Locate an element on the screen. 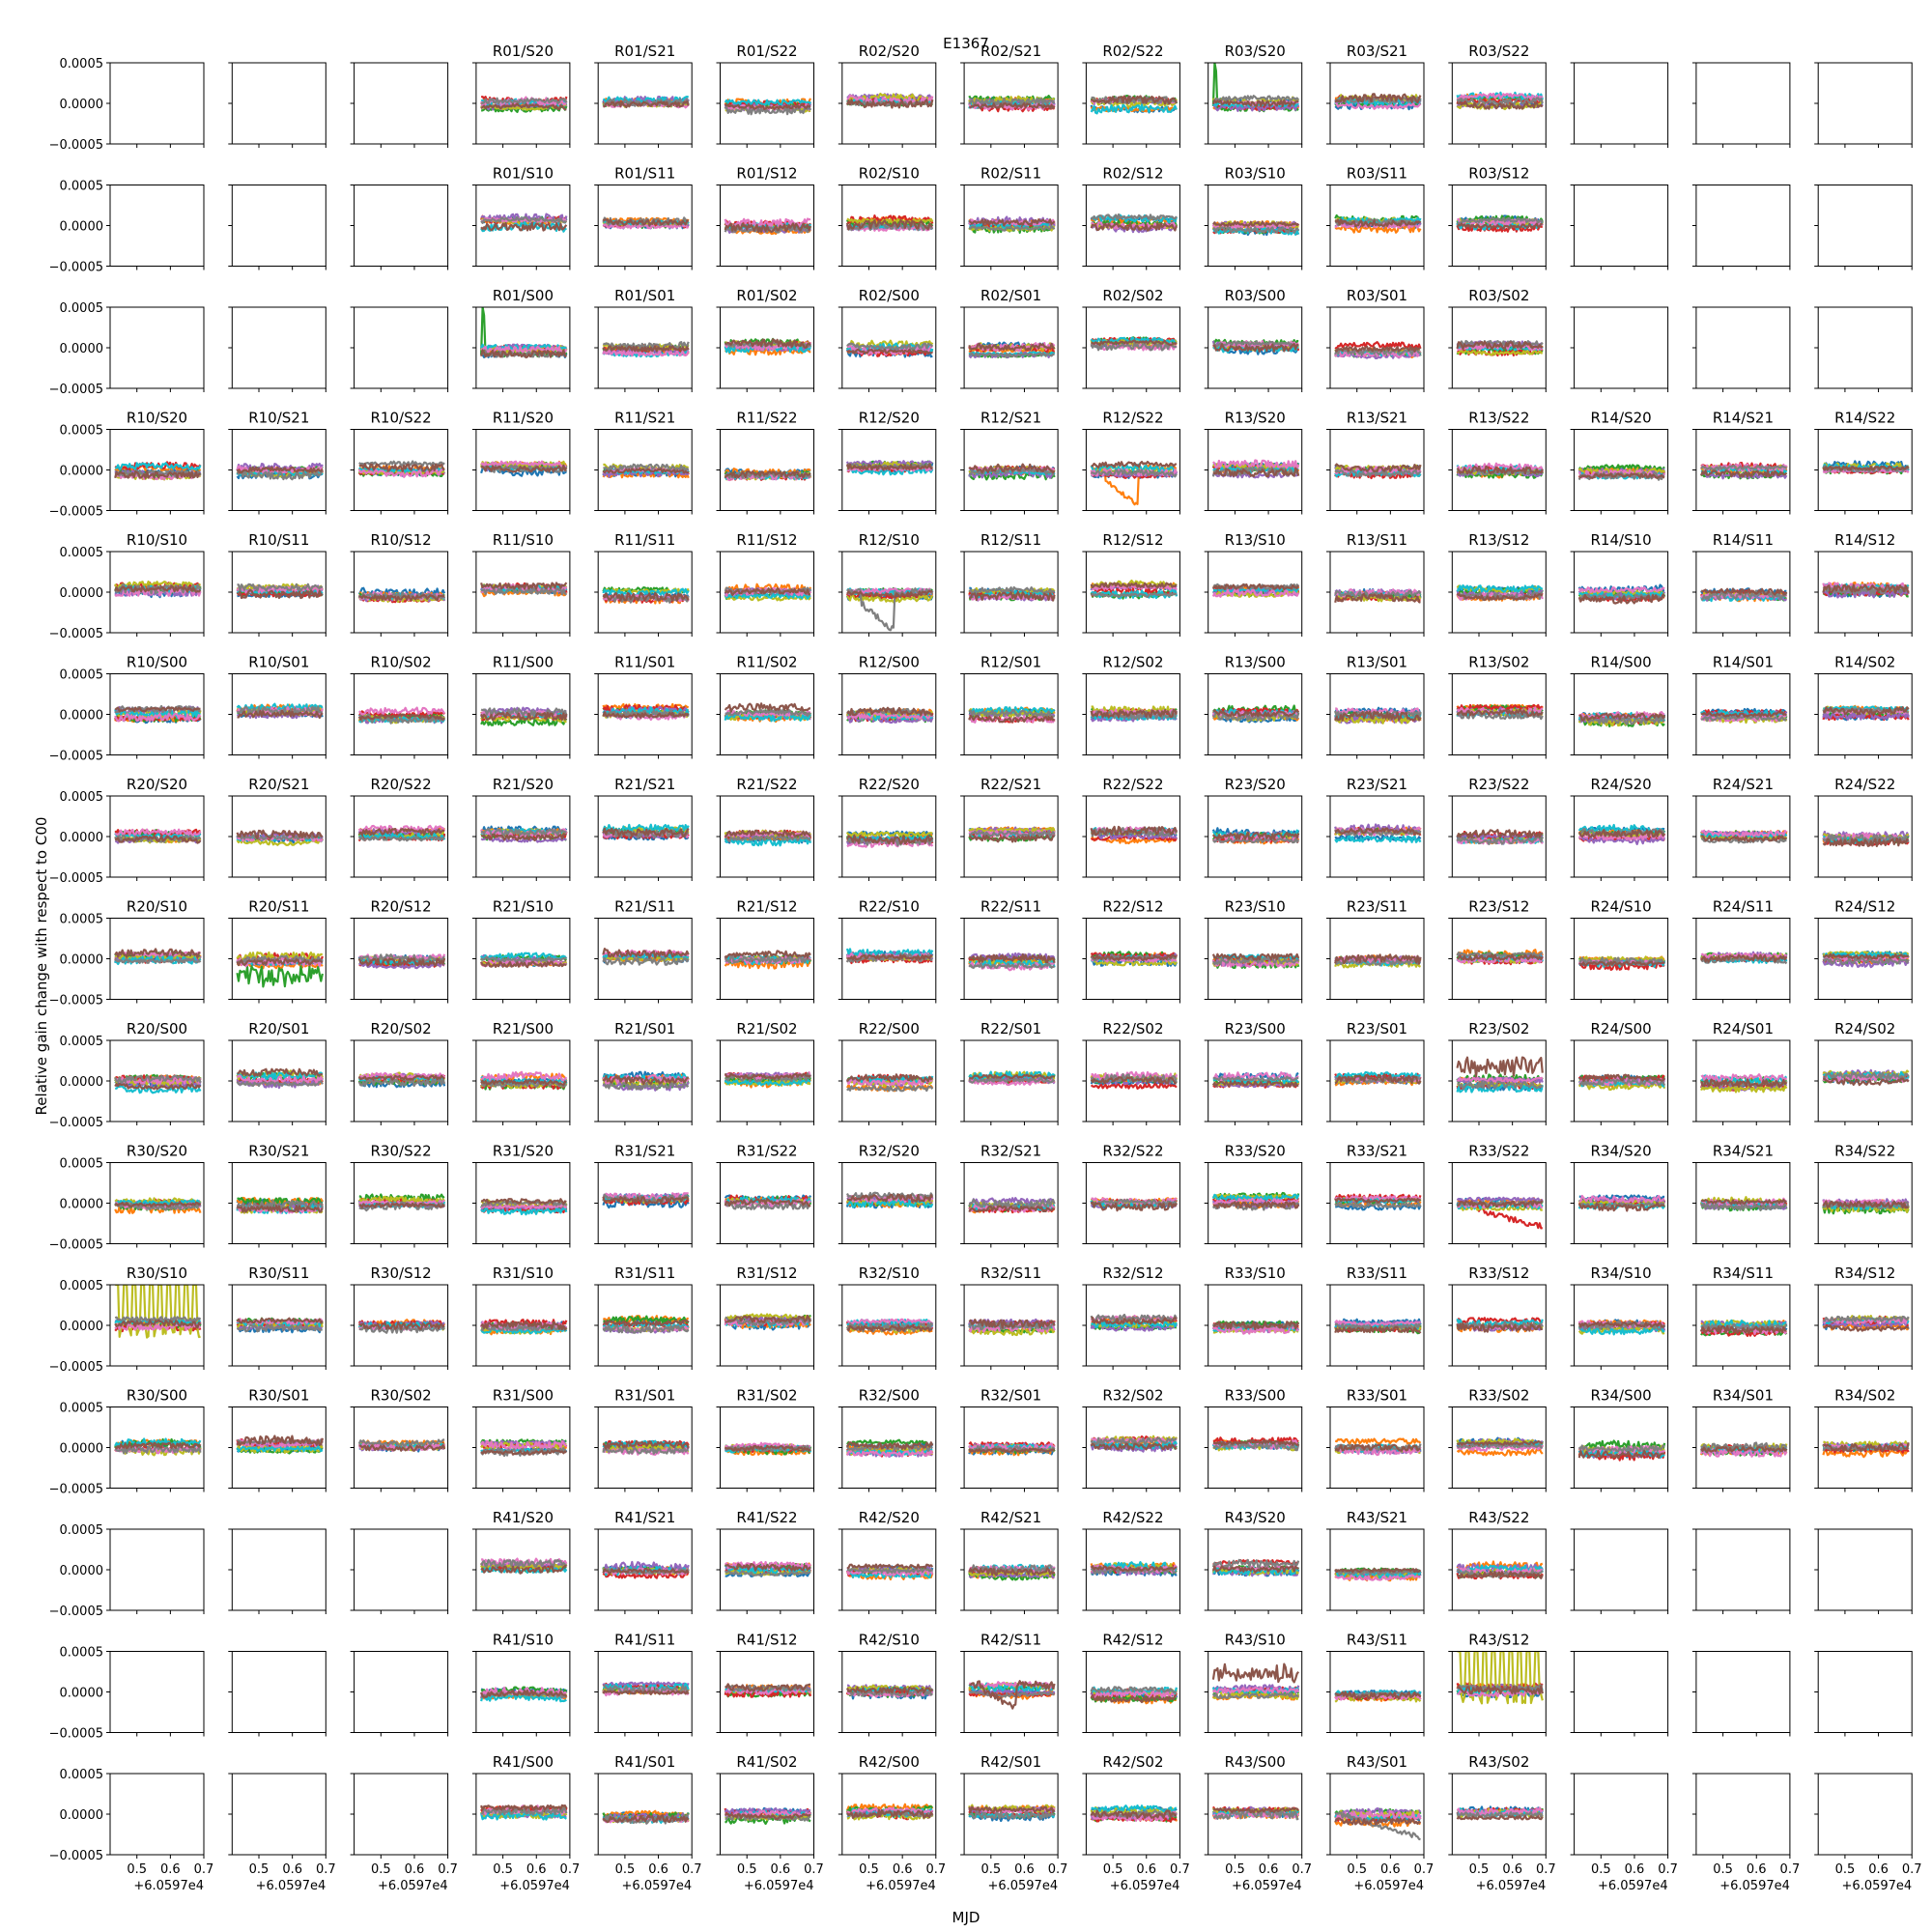 The image size is (1932, 1932). panel-title: R30/S01 is located at coordinates (278, 1396).